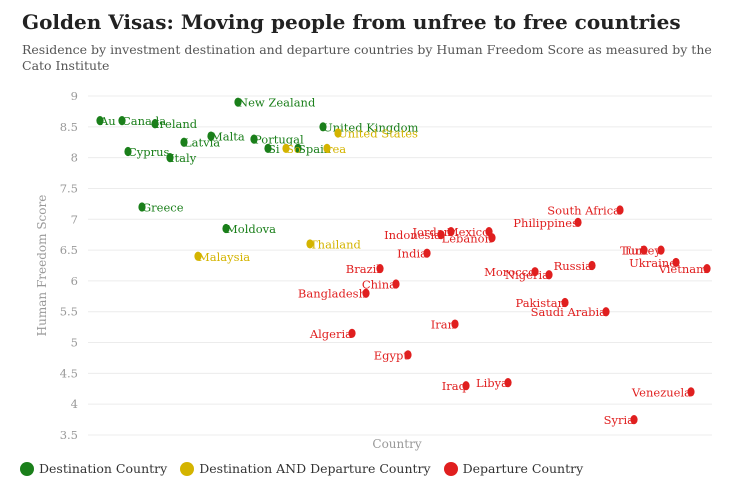 The image size is (750, 486). I want to click on y-tick-label: 4.5, so click(69, 373).